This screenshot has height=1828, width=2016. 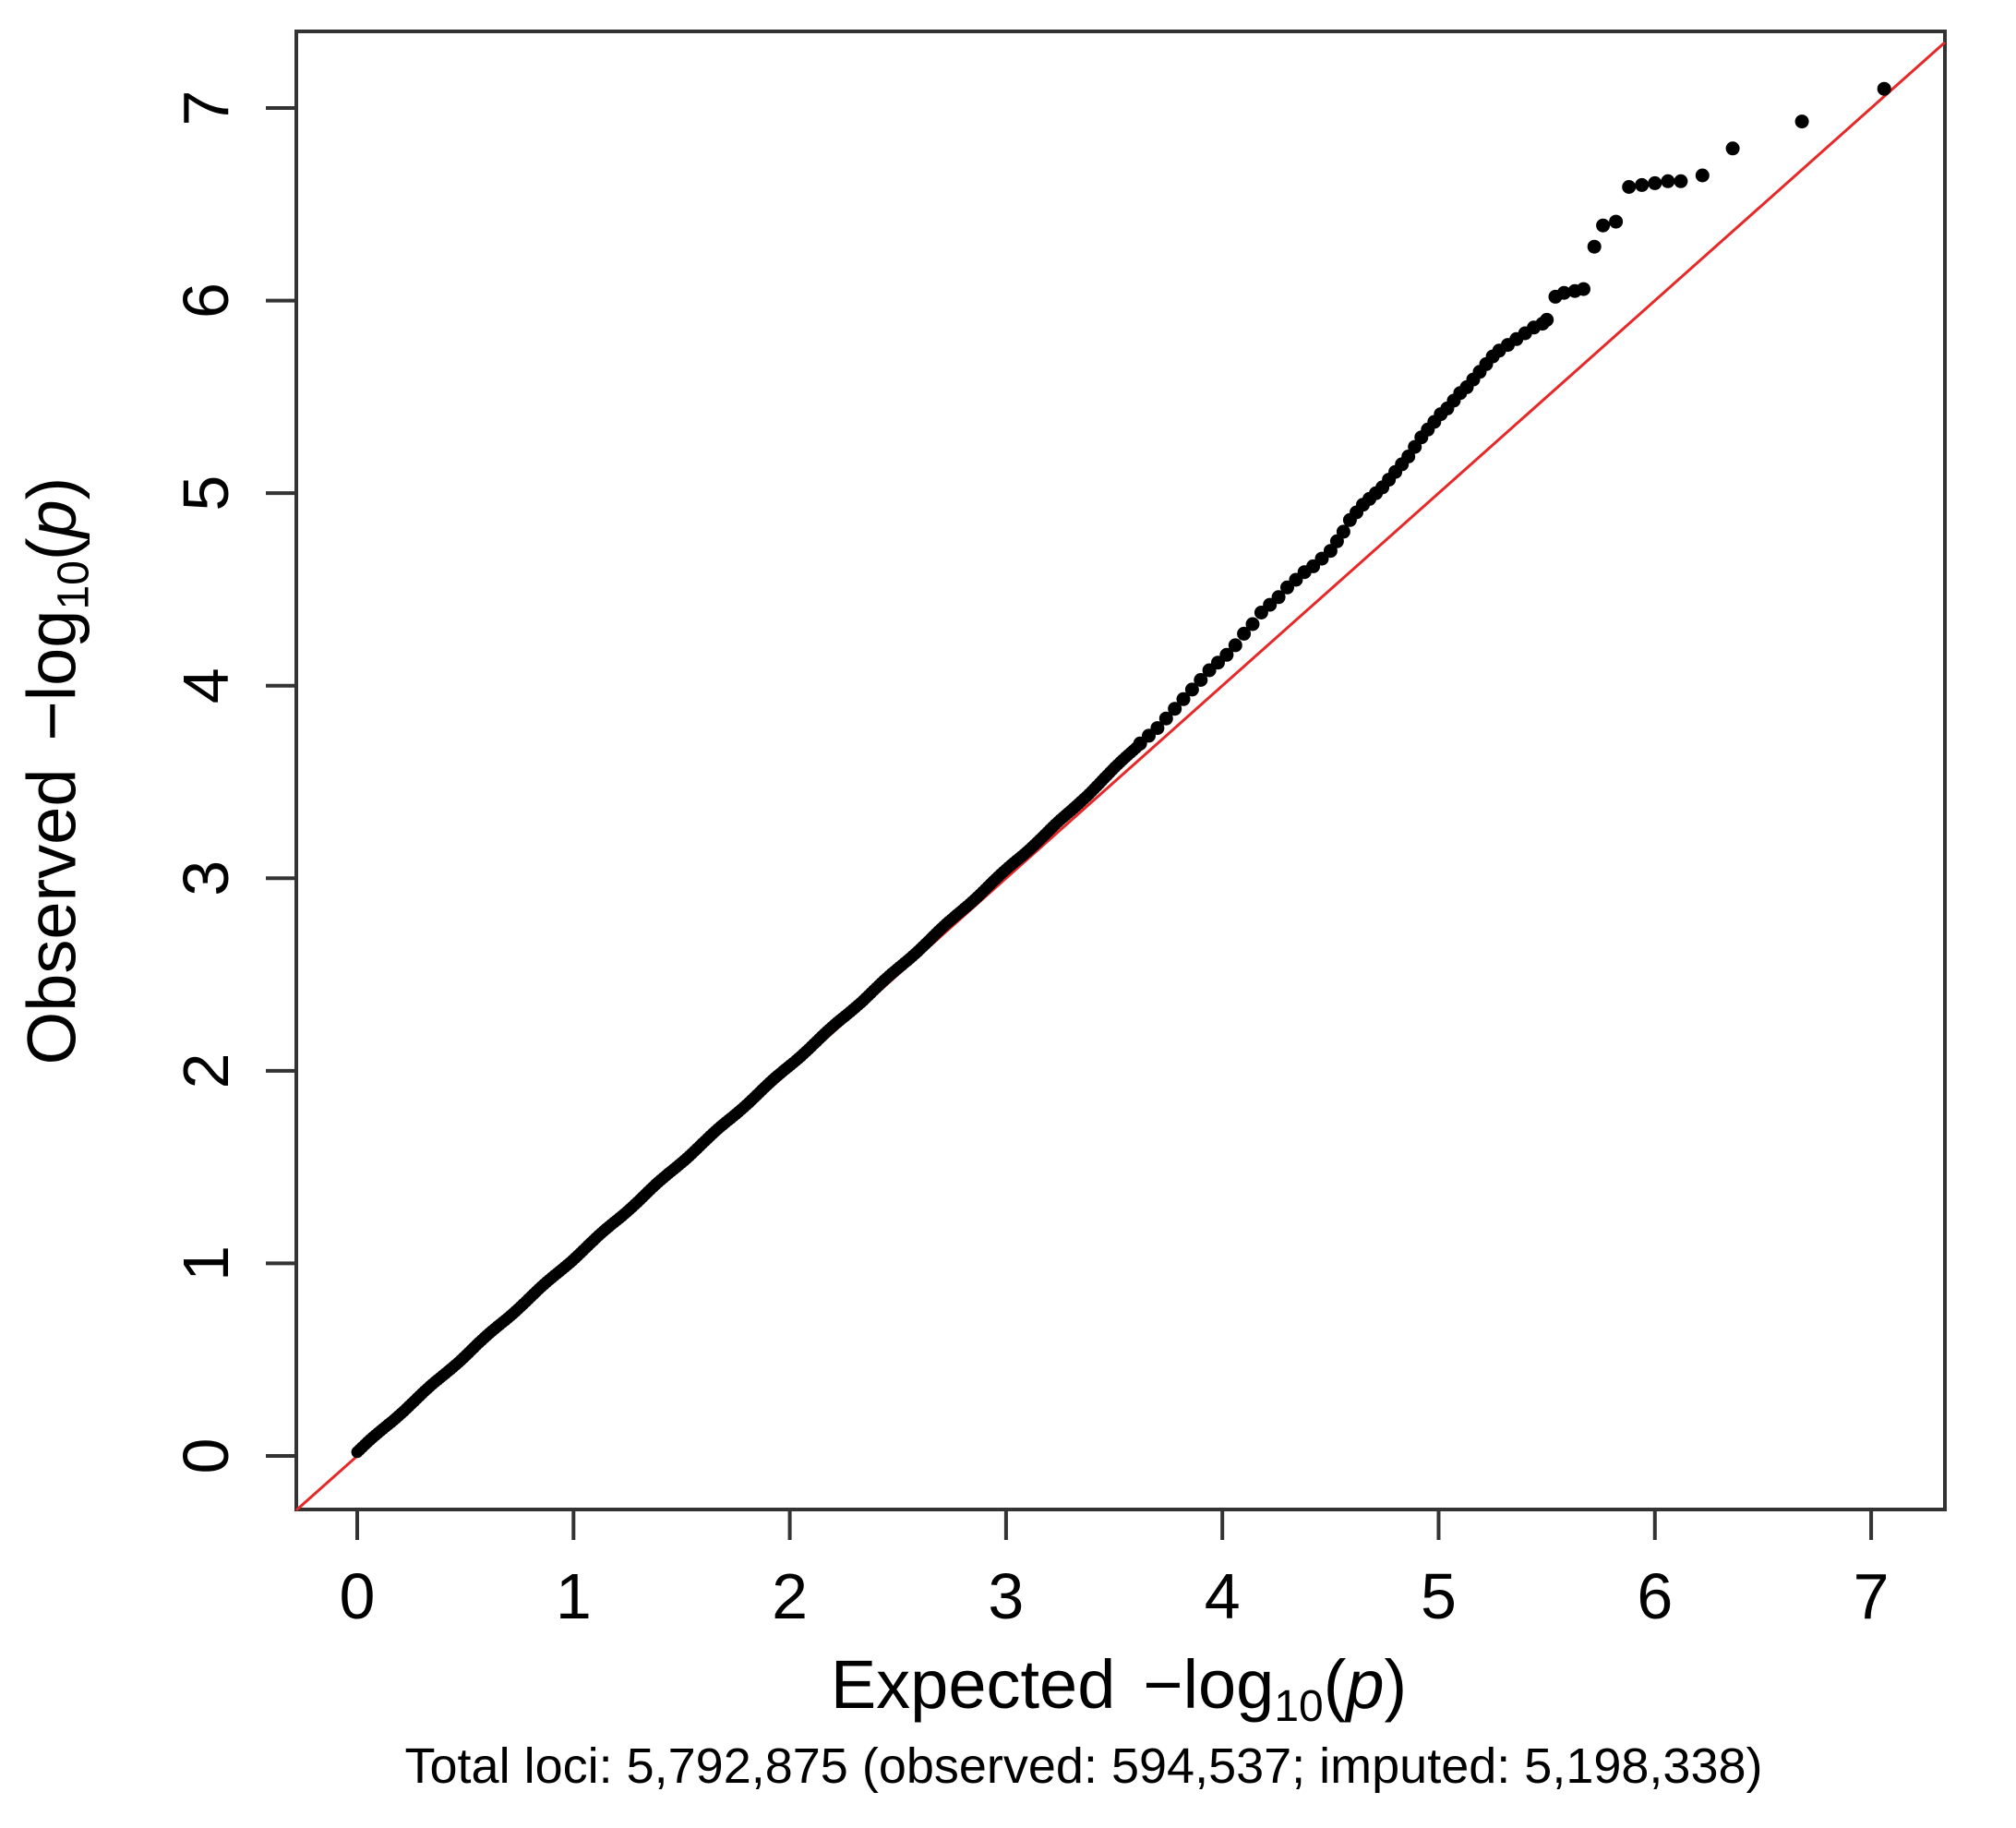 What do you see at coordinates (206, 685) in the screenshot?
I see `y-tick-label: 4` at bounding box center [206, 685].